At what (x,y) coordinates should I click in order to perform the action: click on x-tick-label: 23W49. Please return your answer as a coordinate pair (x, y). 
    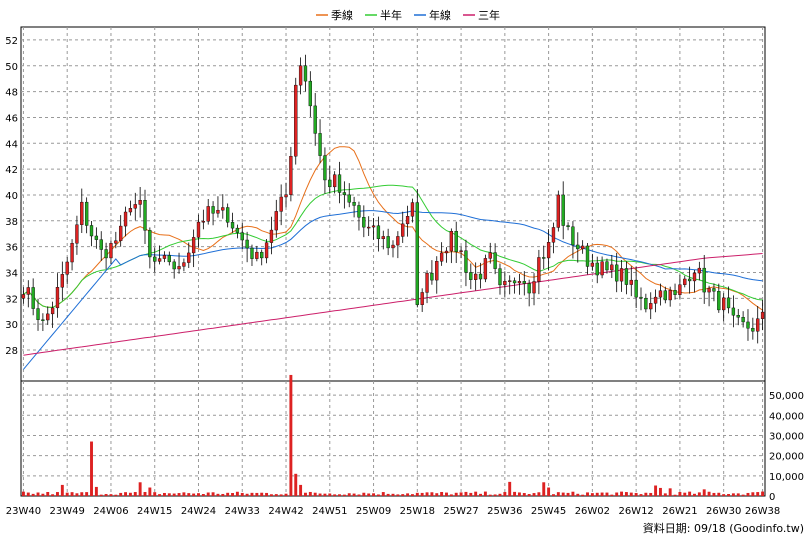
    Looking at the image, I should click on (67, 511).